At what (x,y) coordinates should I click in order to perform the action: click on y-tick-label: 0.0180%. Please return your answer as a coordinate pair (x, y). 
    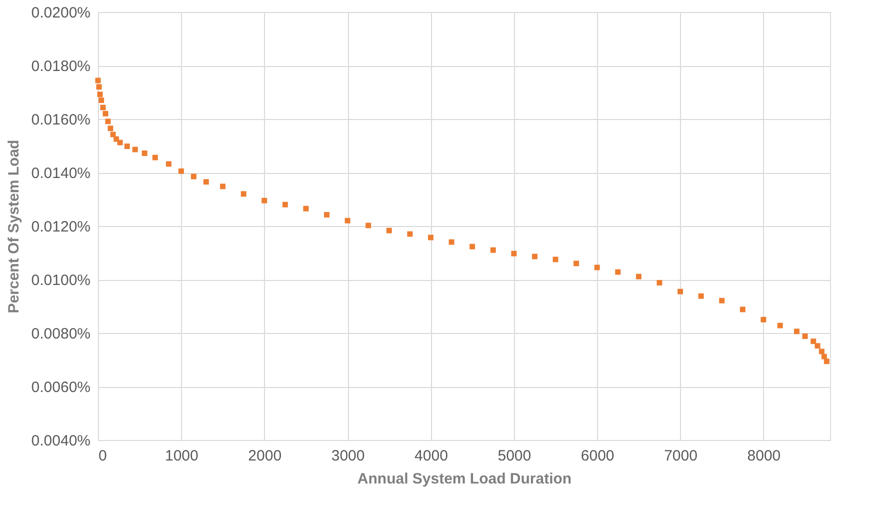
    Looking at the image, I should click on (60, 66).